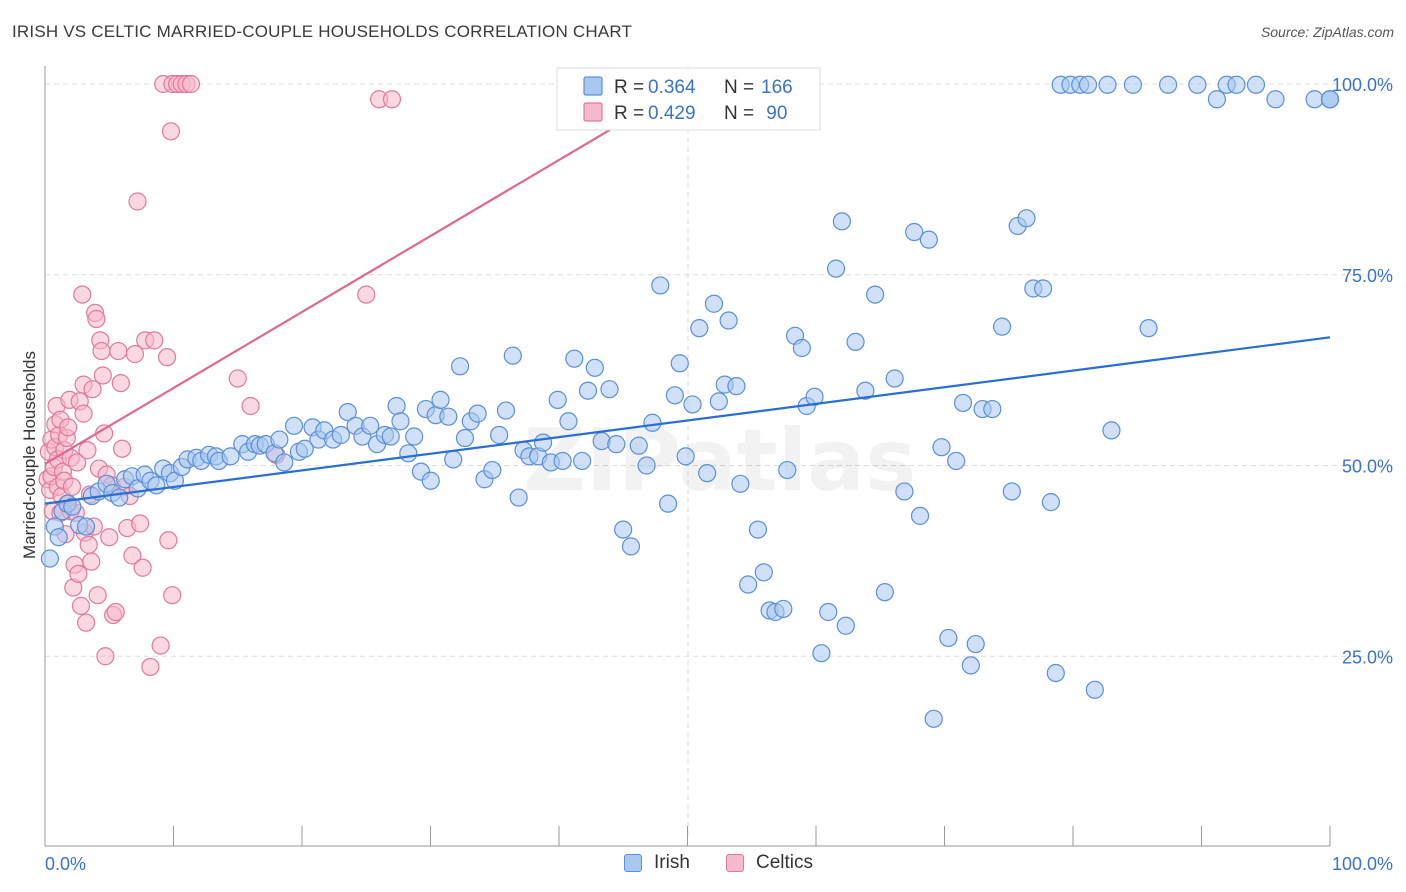  I want to click on y-tick-label-0: 25.0%, so click(1367, 657).